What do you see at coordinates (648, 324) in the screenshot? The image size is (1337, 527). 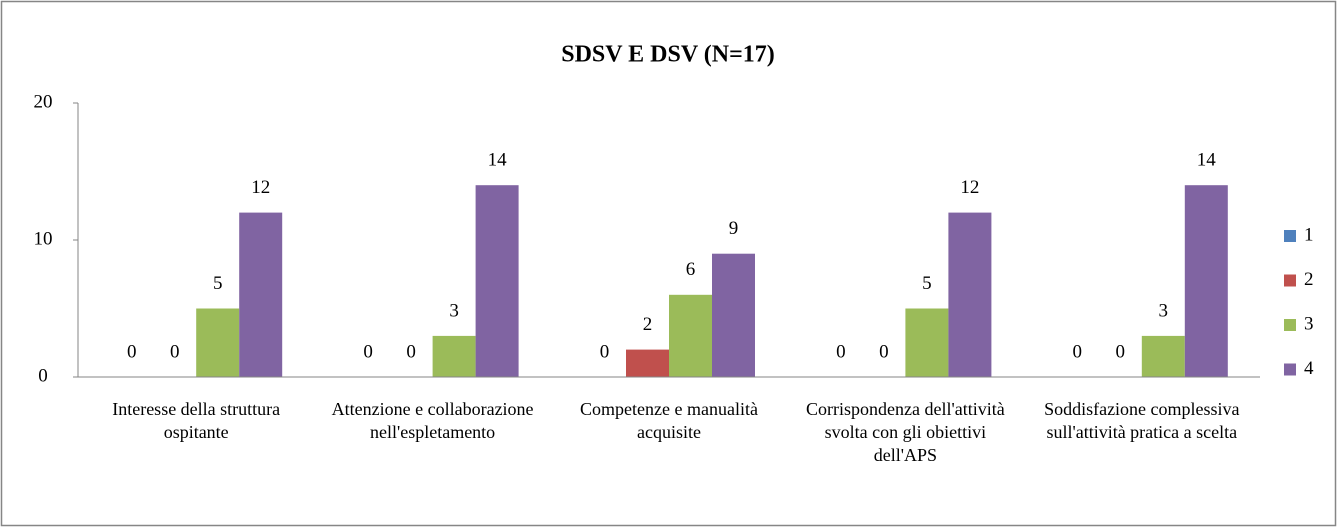 I see `value-label: 2` at bounding box center [648, 324].